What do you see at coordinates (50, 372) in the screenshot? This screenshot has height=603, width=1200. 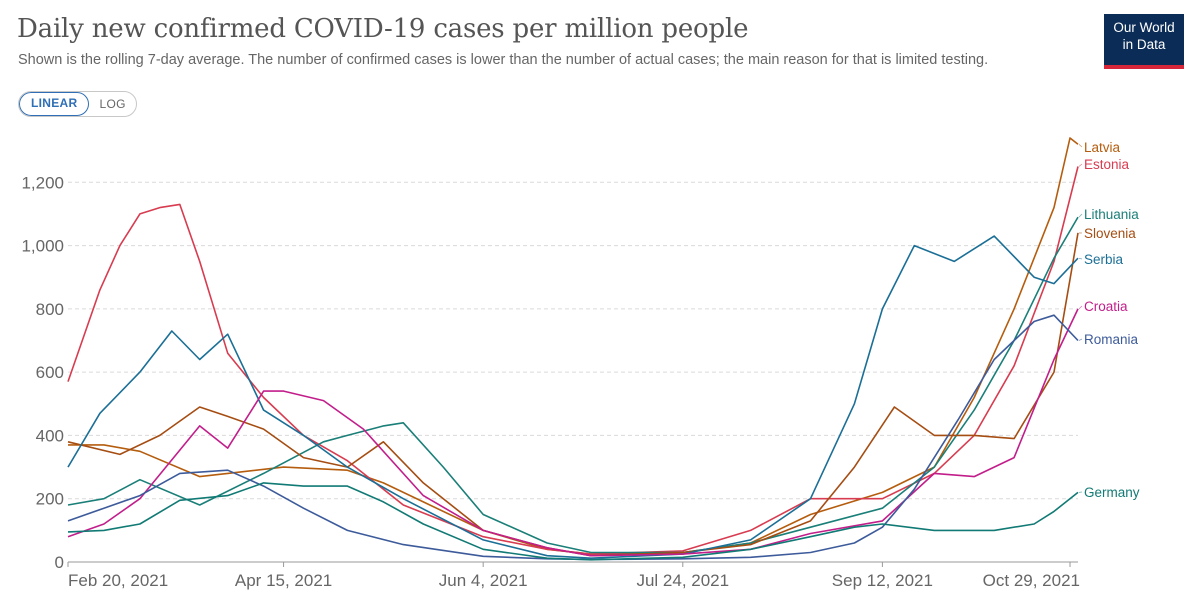 I see `y-tick-label: 600` at bounding box center [50, 372].